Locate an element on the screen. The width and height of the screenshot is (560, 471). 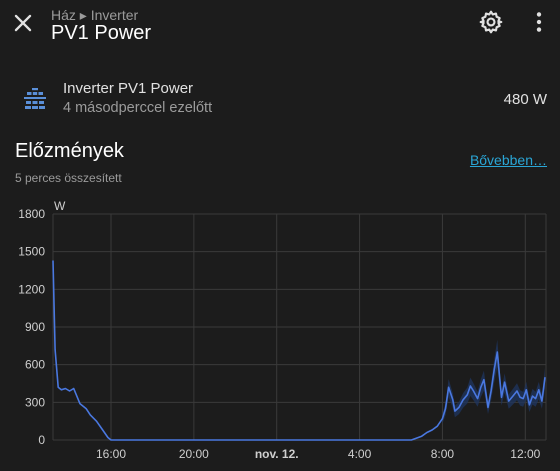
history-subtitle: 5 perces összesített is located at coordinates (68, 178).